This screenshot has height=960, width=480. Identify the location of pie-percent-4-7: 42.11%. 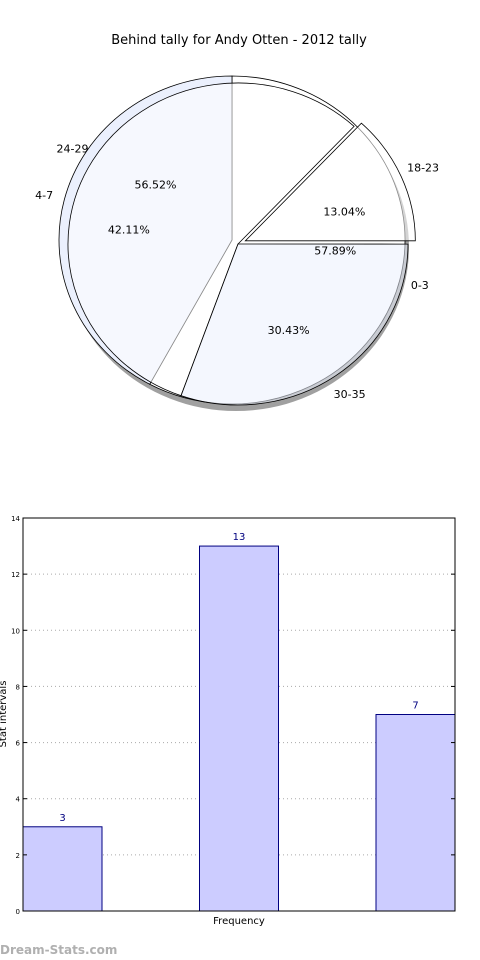
(129, 229).